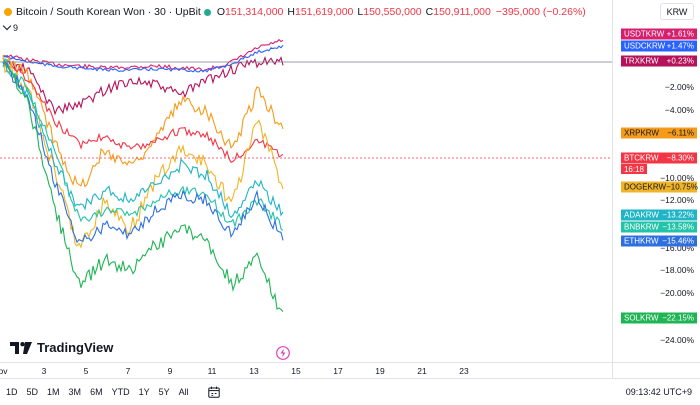 This screenshot has height=405, width=700. Describe the element at coordinates (677, 11) in the screenshot. I see `currency-selector: KRW` at that location.